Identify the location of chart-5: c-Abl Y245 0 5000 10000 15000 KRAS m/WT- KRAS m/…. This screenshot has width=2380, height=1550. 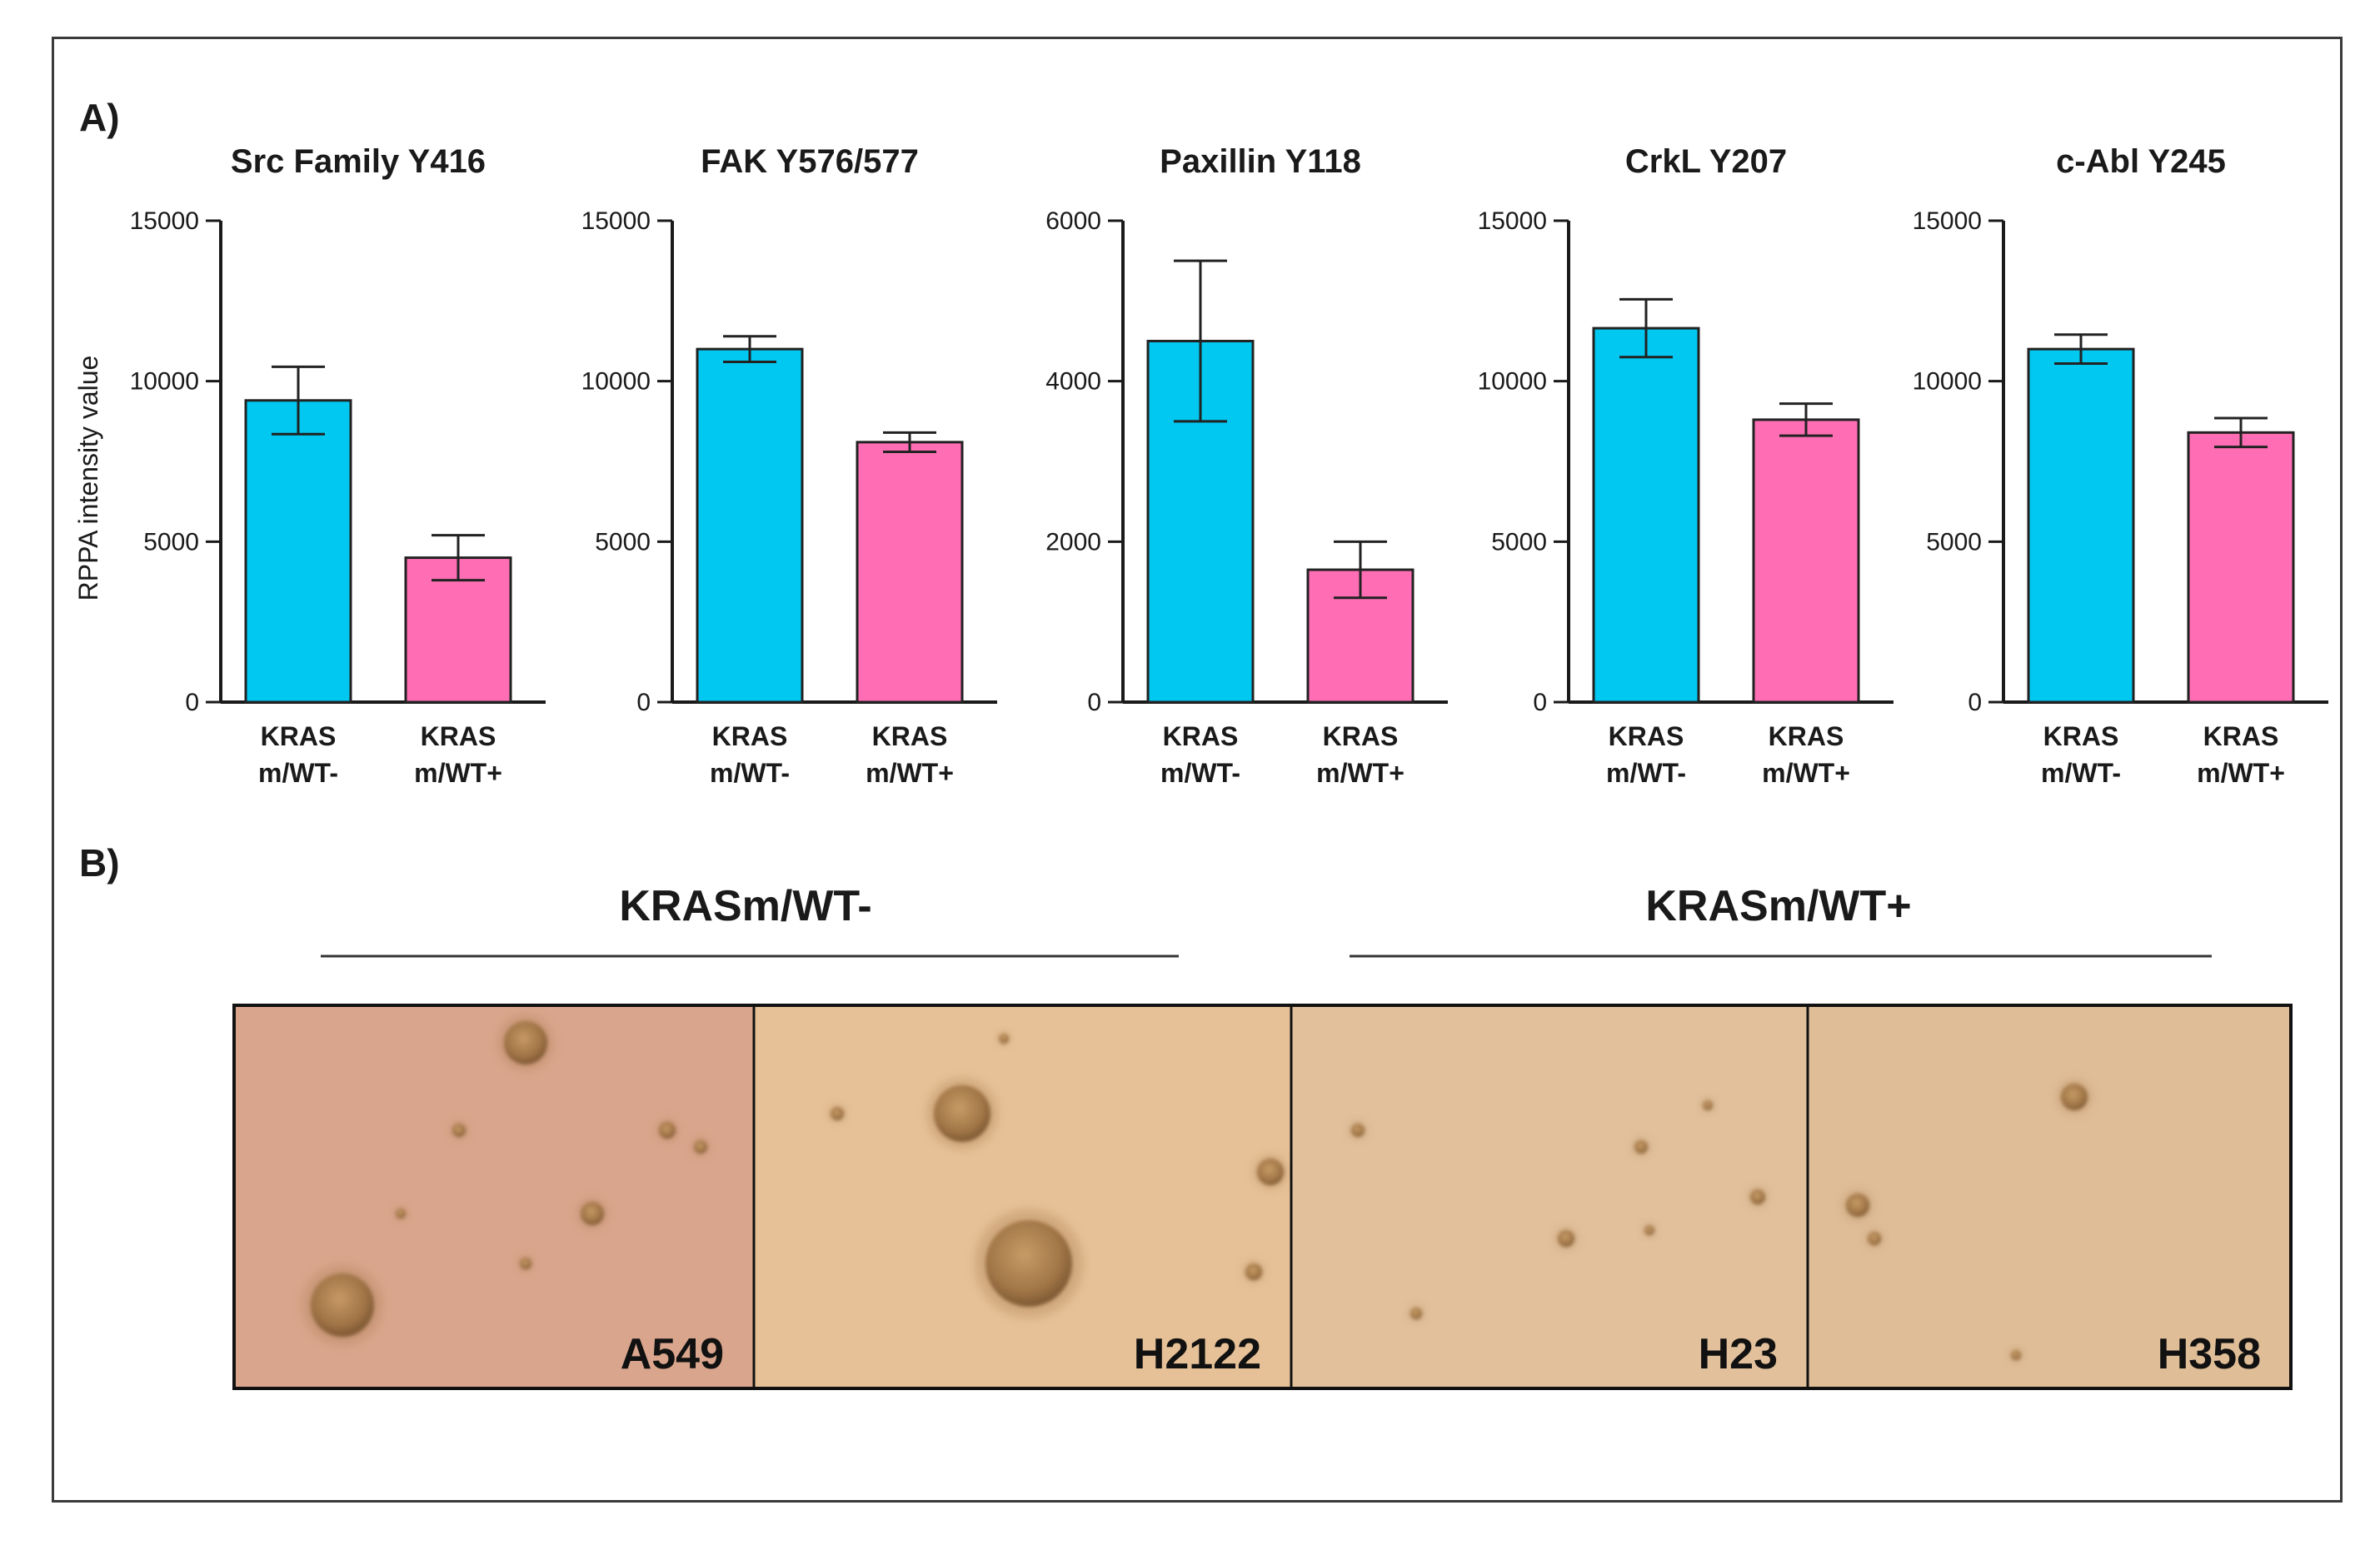
(2120, 465).